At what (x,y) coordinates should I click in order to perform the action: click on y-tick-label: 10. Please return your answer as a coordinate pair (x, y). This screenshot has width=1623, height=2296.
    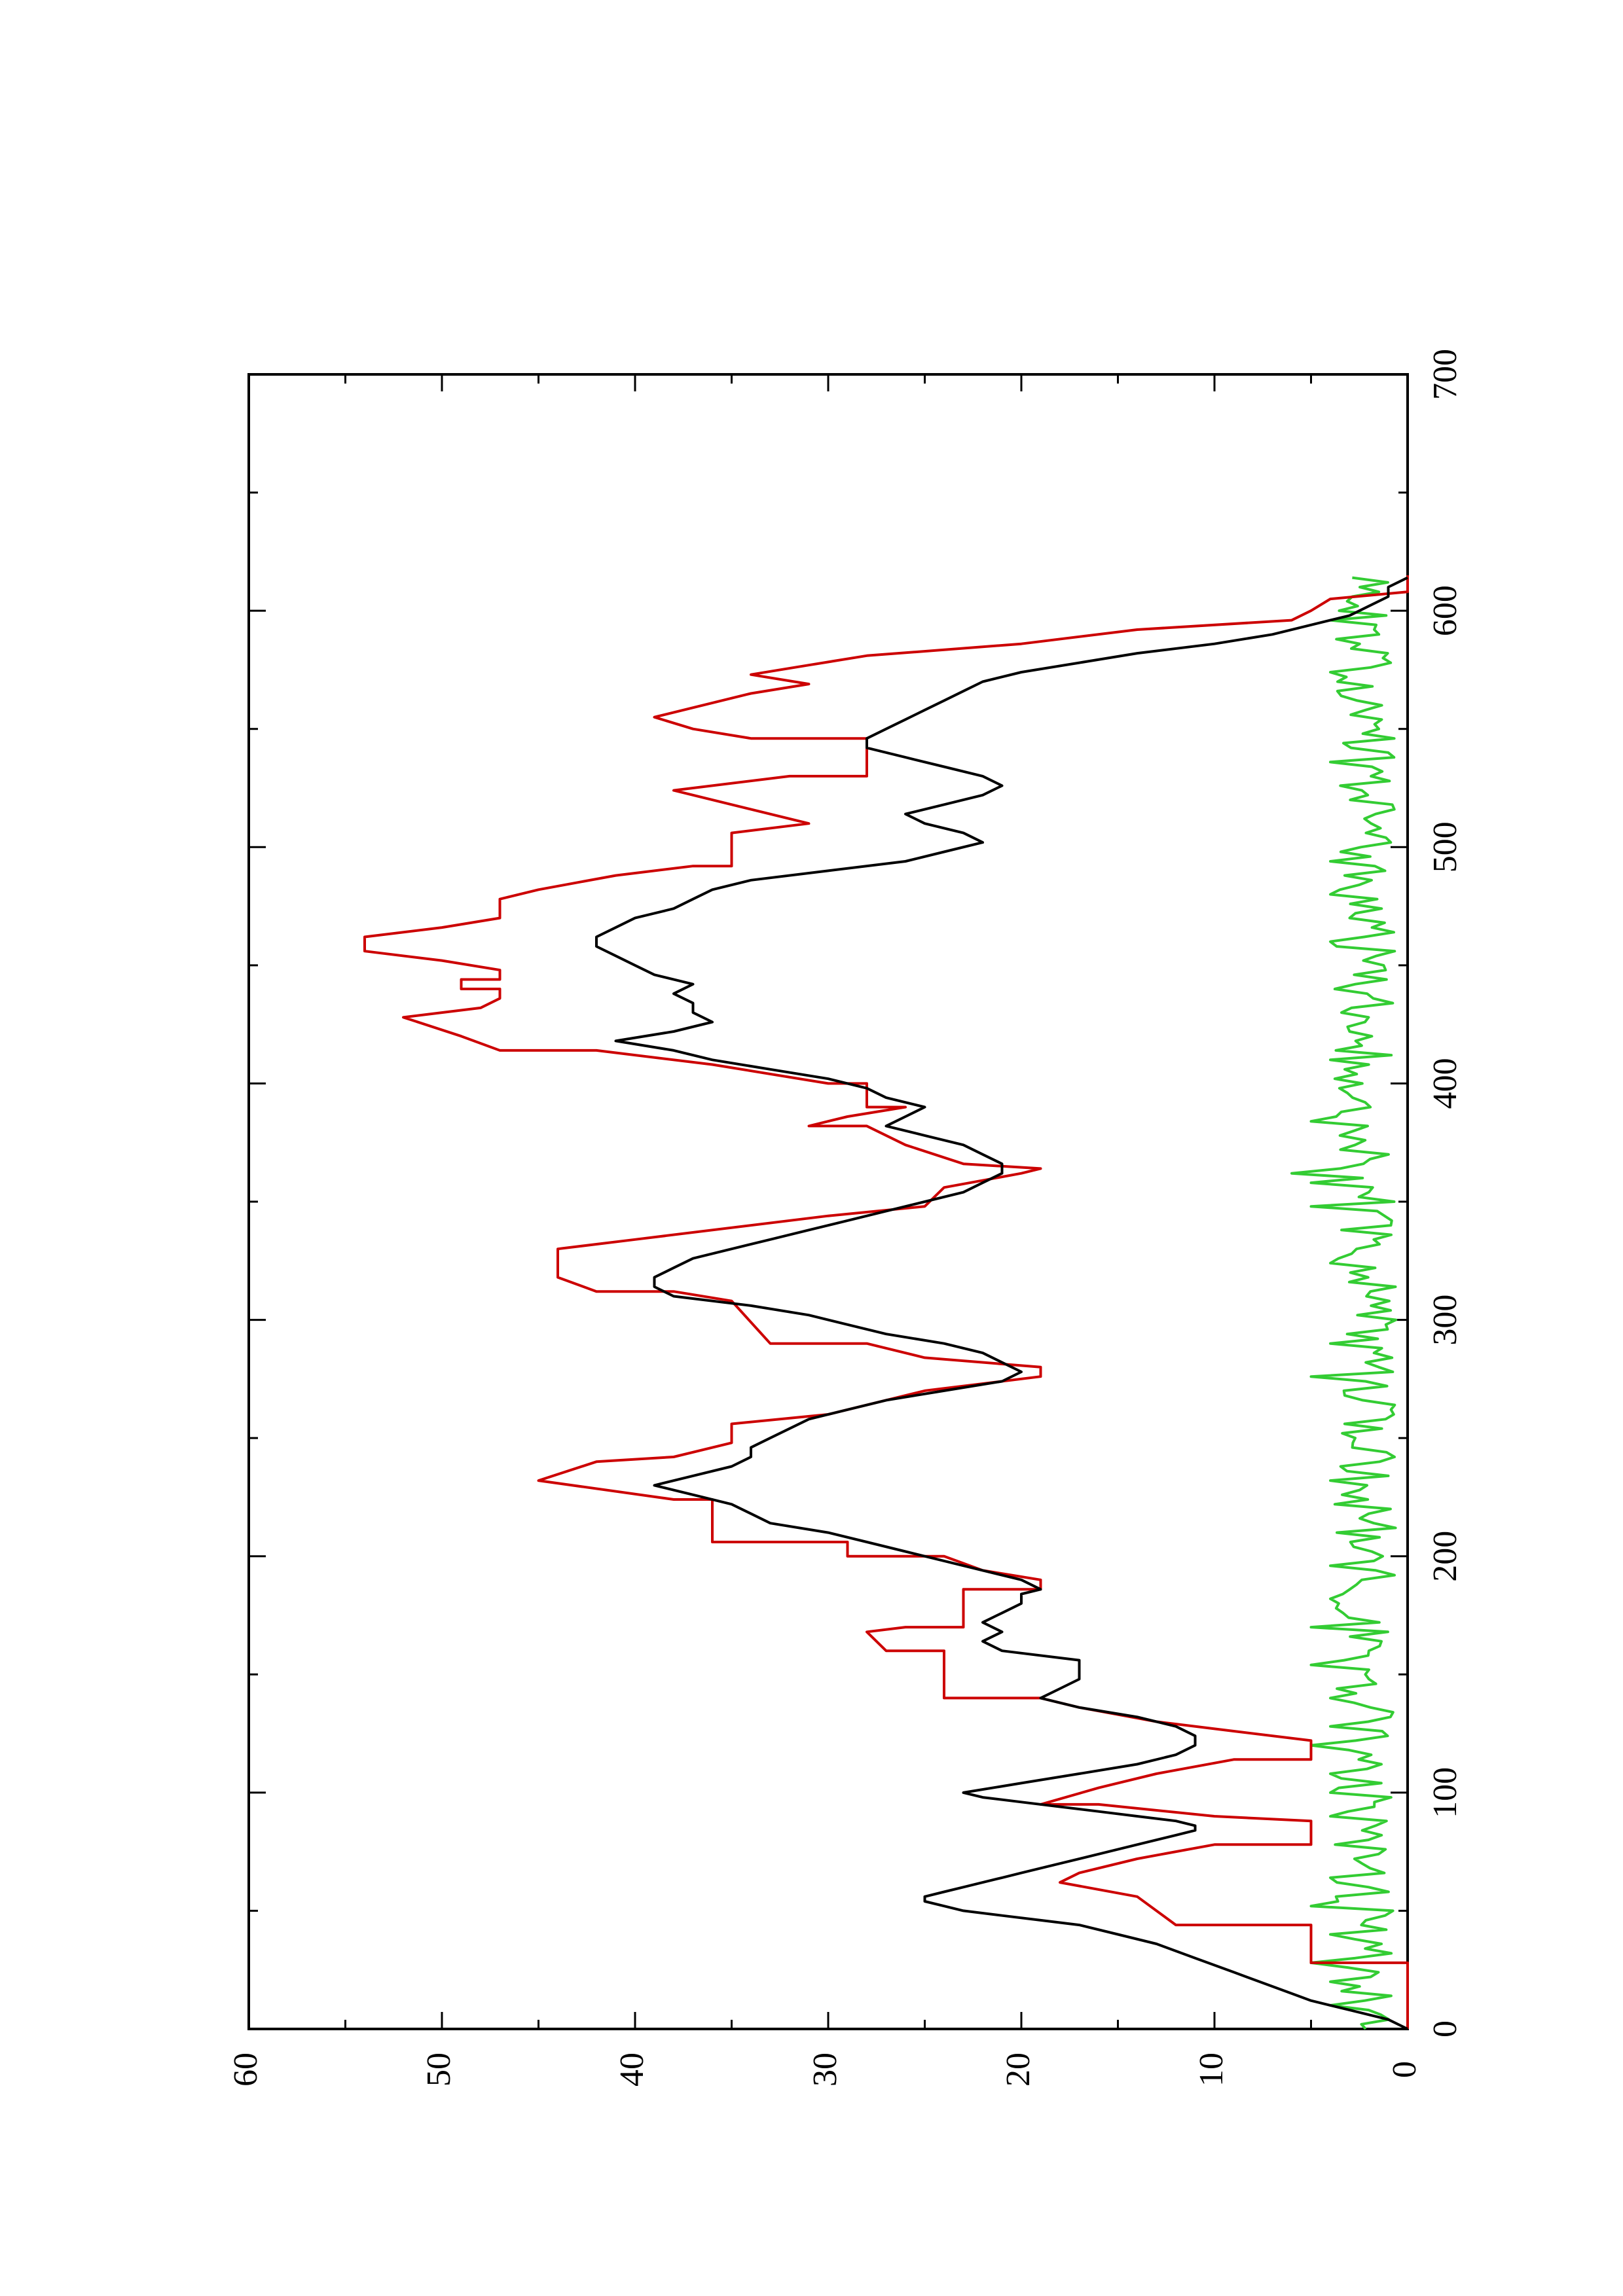
    Looking at the image, I should click on (1211, 2070).